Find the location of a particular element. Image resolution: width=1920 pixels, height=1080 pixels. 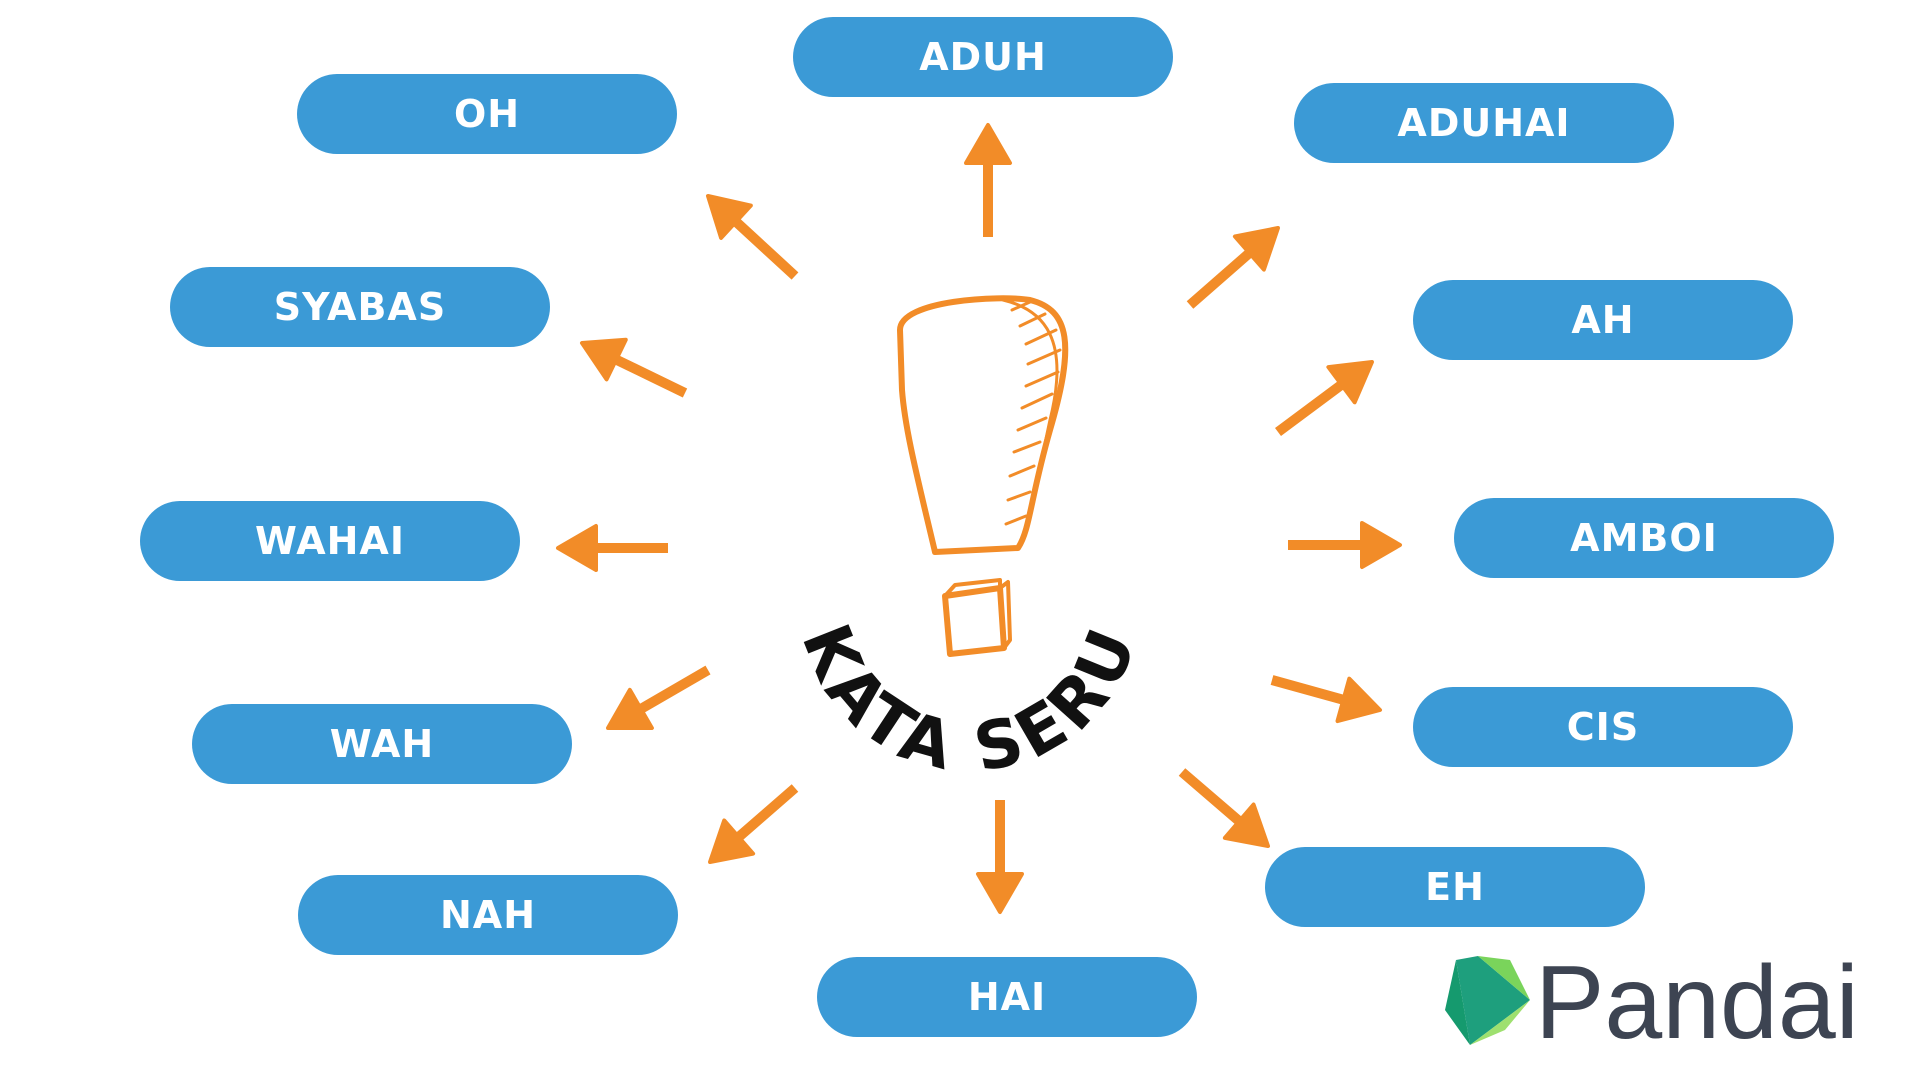

pill-eh: EH is located at coordinates (1455, 887).